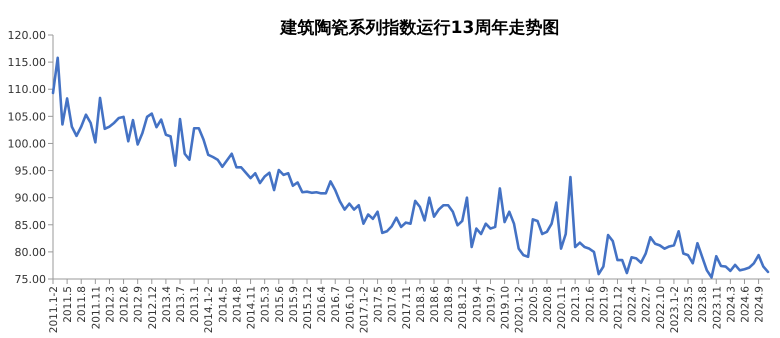 Image resolution: width=780 pixels, height=338 pixels. What do you see at coordinates (110, 304) in the screenshot?
I see `x-tick-label: 2012.3` at bounding box center [110, 304].